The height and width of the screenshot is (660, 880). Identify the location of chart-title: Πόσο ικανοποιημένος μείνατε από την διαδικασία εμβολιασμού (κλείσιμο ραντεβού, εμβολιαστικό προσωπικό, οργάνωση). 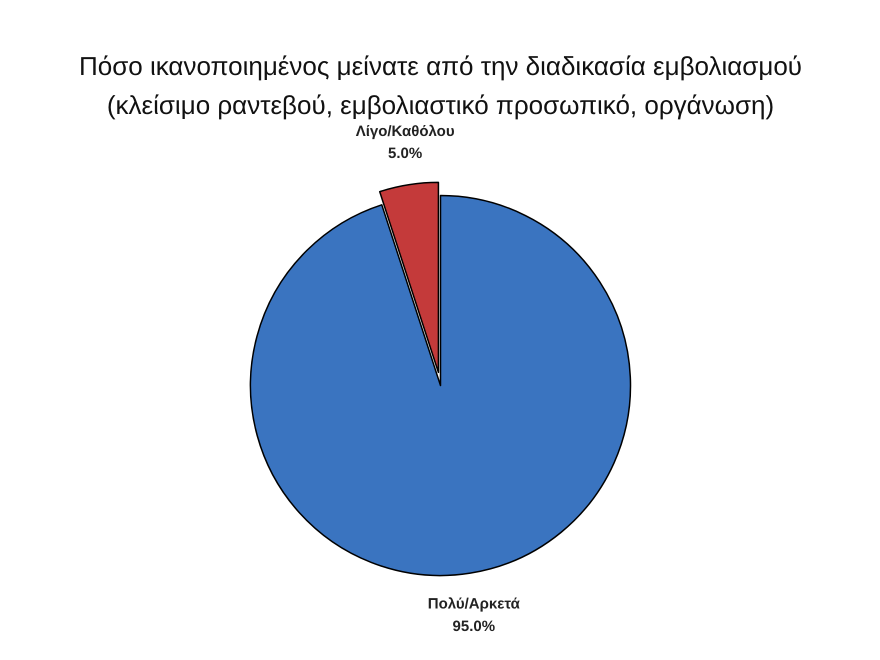
(440, 85).